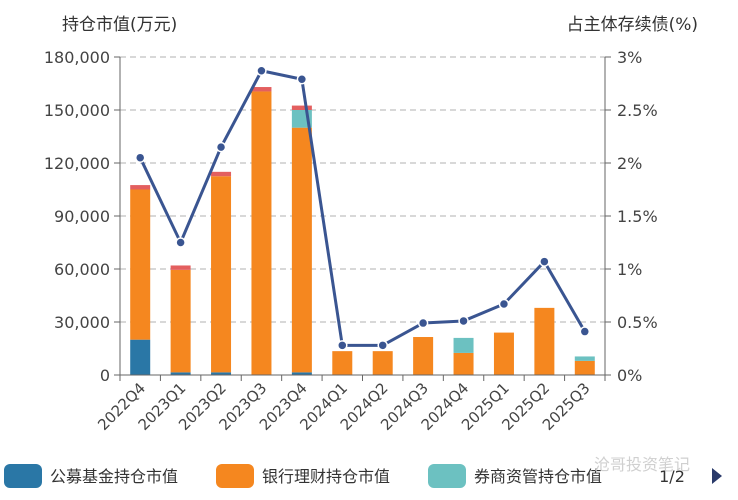 The image size is (738, 500). I want to click on y-tick-label: 150,000, so click(77, 110).